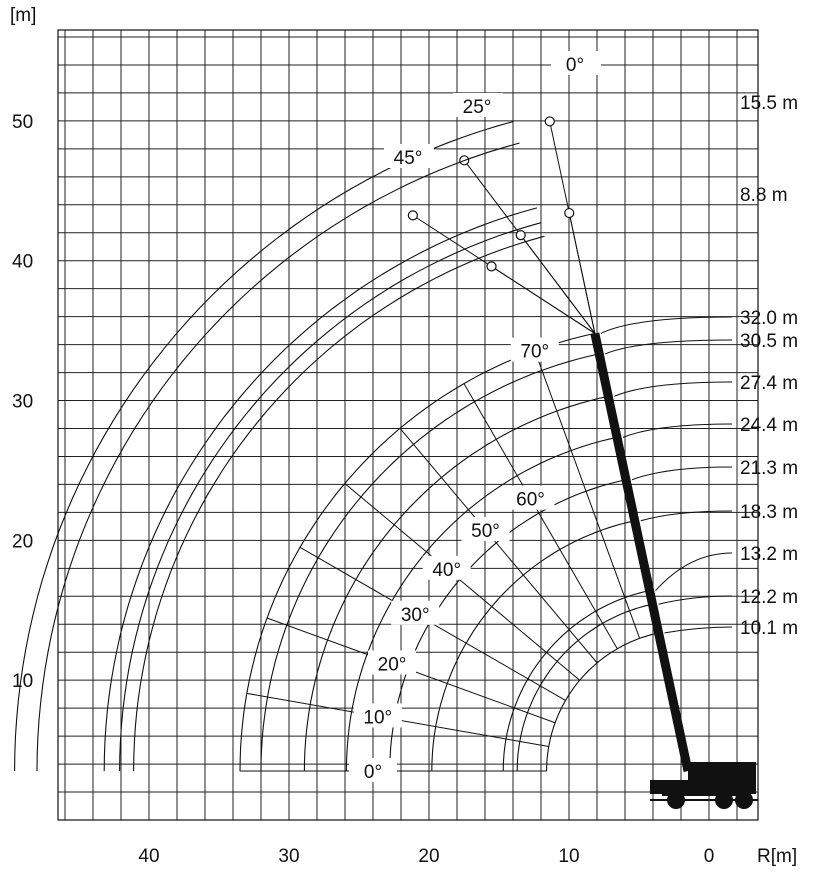 This screenshot has height=882, width=838. Describe the element at coordinates (722, 771) in the screenshot. I see `crane-superstructure` at that location.